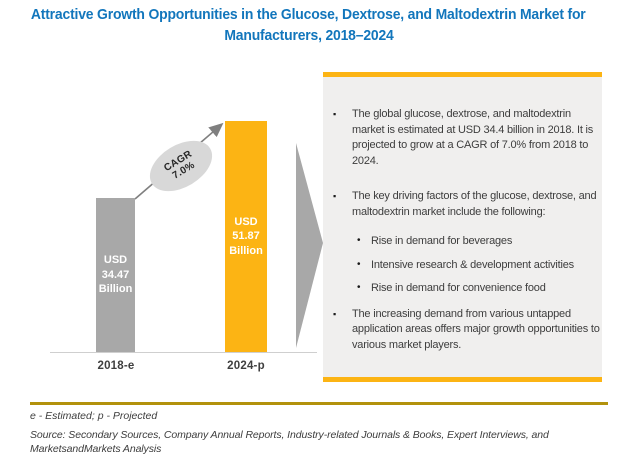  What do you see at coordinates (115, 260) in the screenshot?
I see `bar-2018-label-currency: USD` at bounding box center [115, 260].